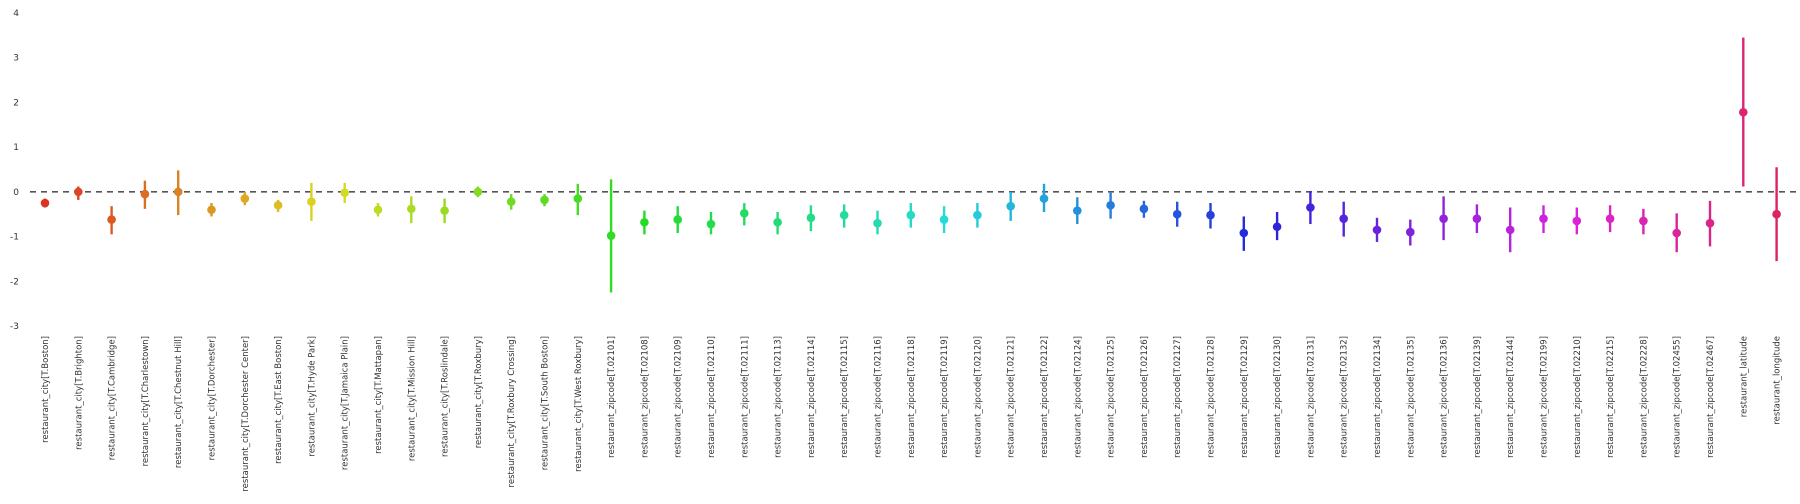  Describe the element at coordinates (46, 389) in the screenshot. I see `x-tick-label: restaurant_city[T.Boston]` at that location.